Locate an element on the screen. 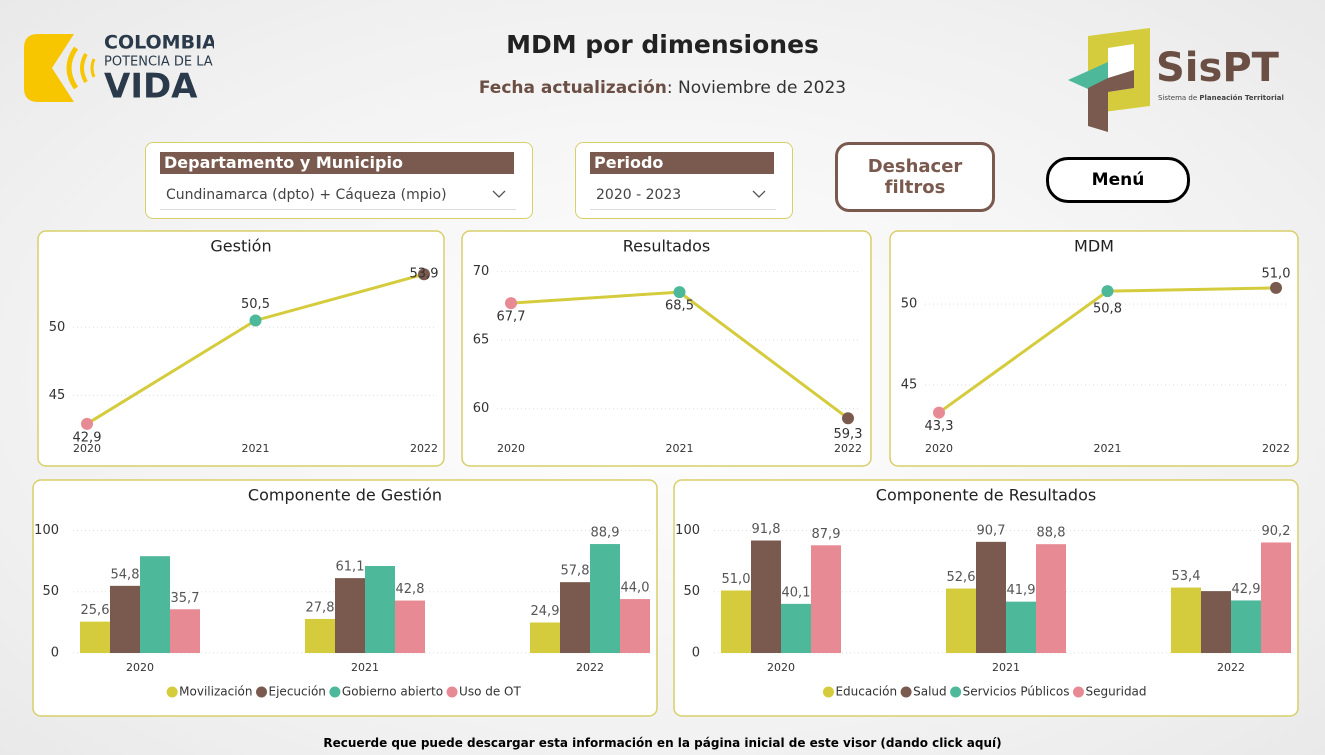  update-label: Fecha actualización is located at coordinates (572, 88).